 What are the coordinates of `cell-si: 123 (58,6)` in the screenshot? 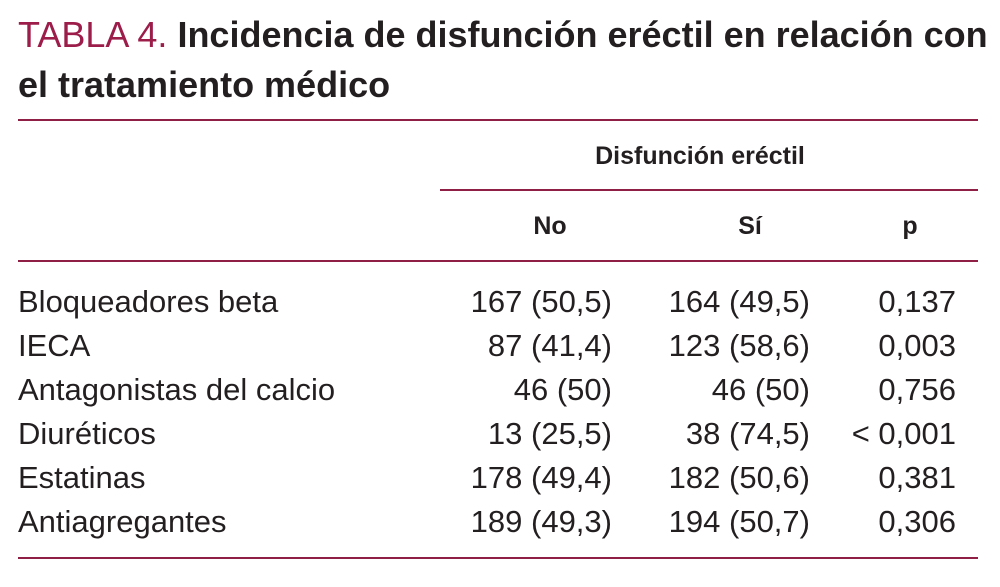 It's located at (739, 345).